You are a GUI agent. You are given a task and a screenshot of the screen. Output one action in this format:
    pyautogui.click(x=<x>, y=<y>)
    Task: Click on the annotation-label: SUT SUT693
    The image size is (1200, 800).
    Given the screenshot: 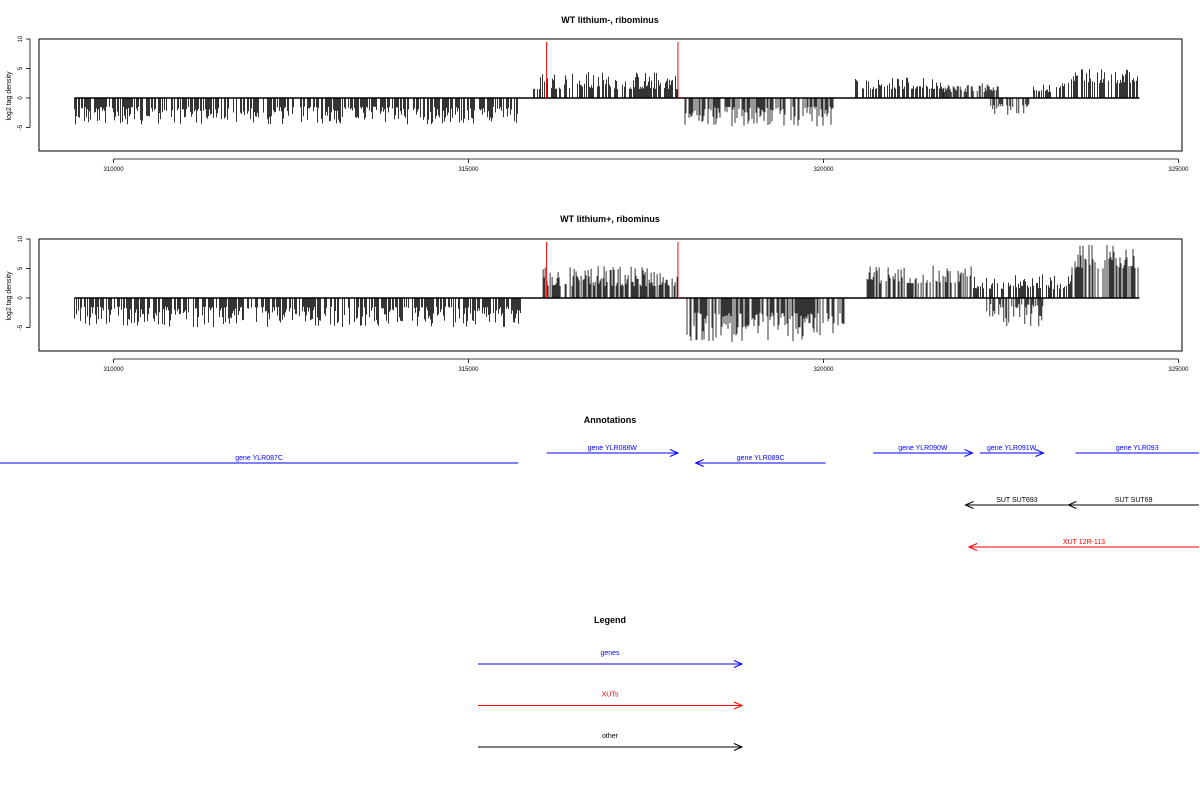 What is the action you would take?
    pyautogui.click(x=1017, y=500)
    